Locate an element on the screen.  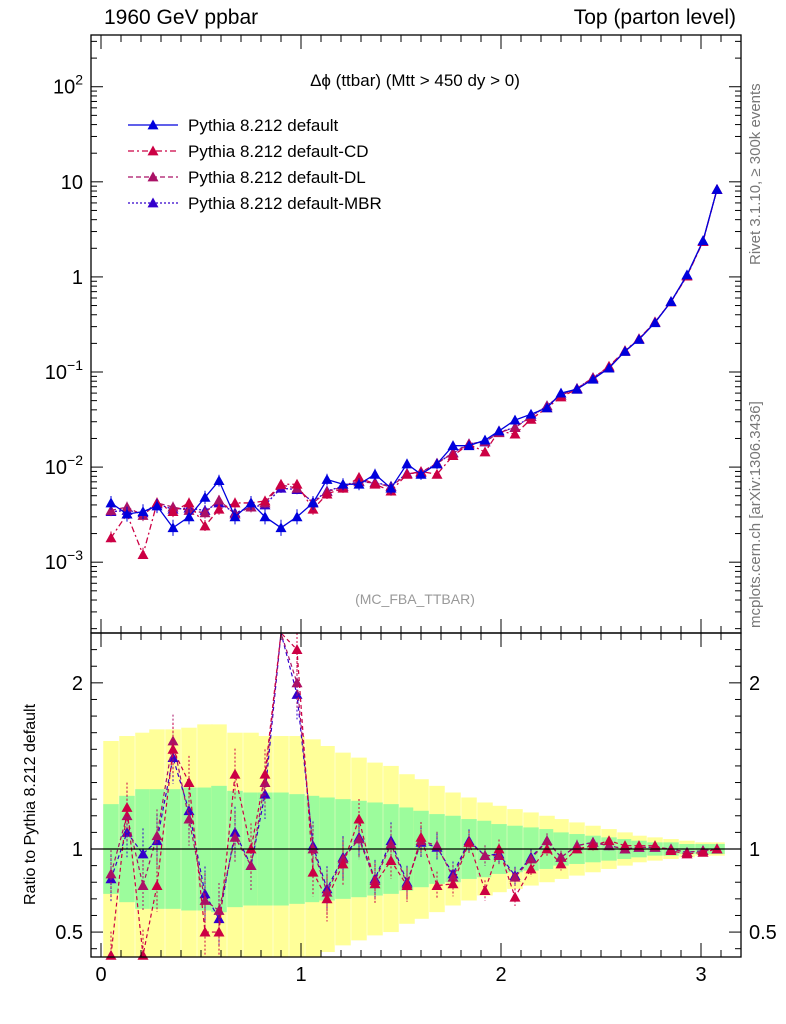
ratio-y-tick-label-left: 2 is located at coordinates (77, 684).